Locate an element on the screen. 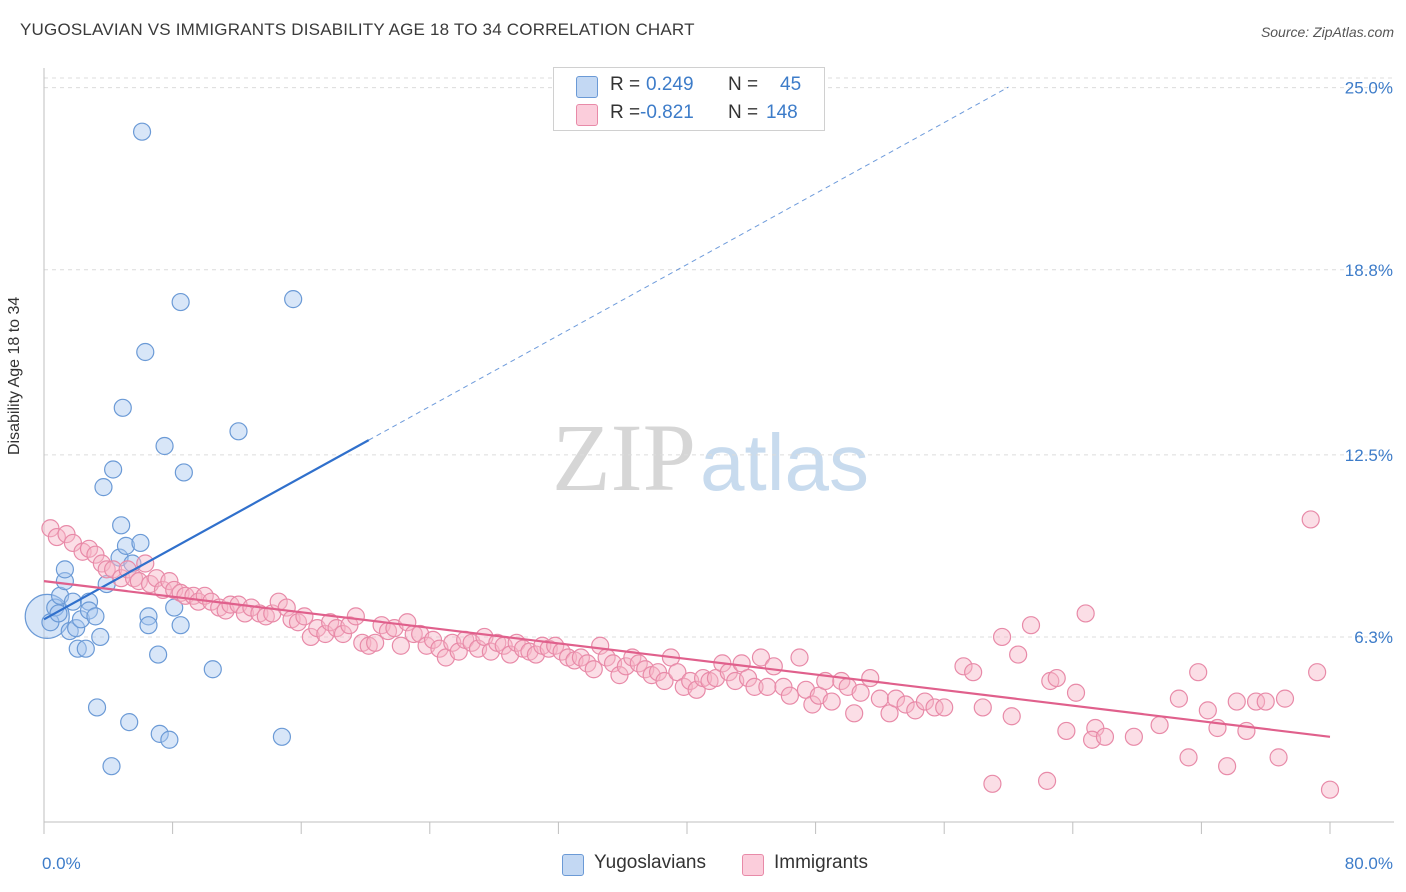 Image resolution: width=1406 pixels, height=892 pixels. y-tick-label: 6.3% is located at coordinates (1373, 637).